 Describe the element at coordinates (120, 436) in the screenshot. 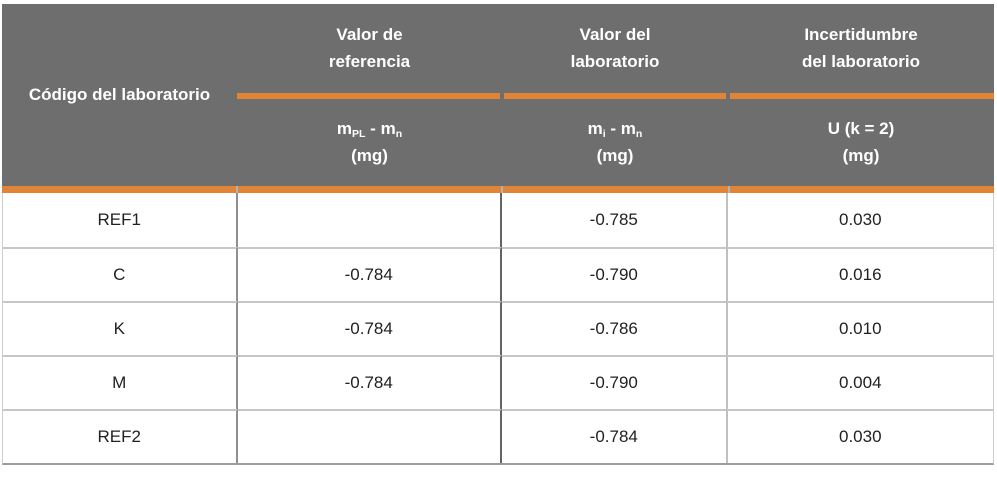

I see `cell-code: REF2` at that location.